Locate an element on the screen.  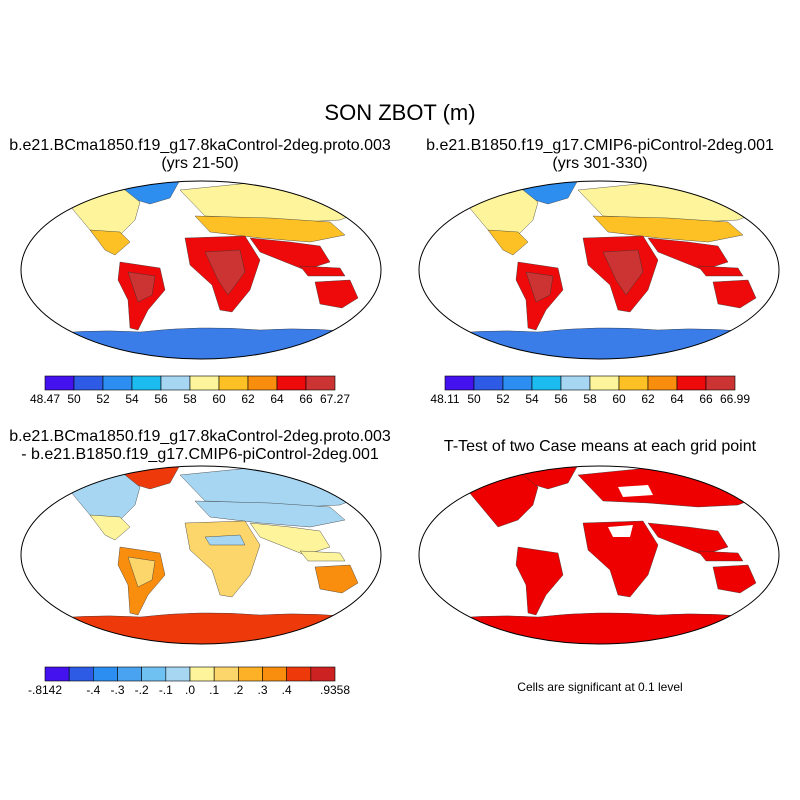
colorbar-tick-label: .1 is located at coordinates (214, 690).